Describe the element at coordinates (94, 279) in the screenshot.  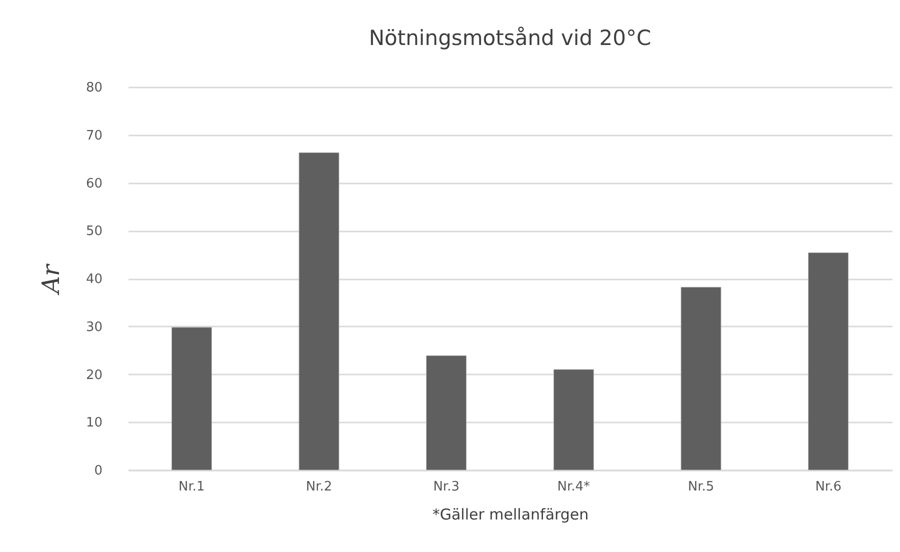
I see `y-tick-label: 40` at that location.